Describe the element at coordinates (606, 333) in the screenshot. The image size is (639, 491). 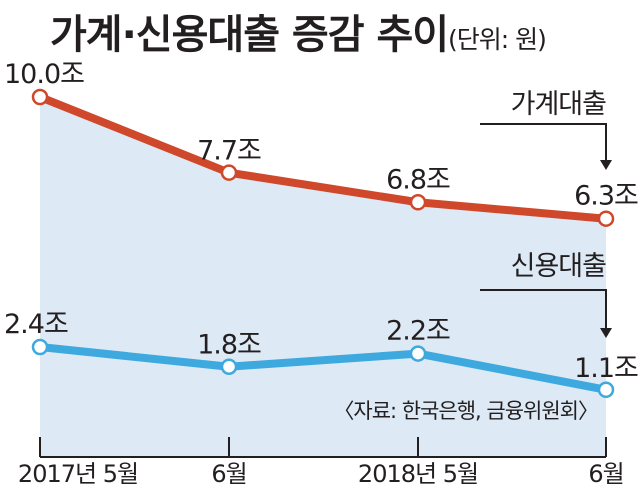
I see `credit-arrowhead` at that location.